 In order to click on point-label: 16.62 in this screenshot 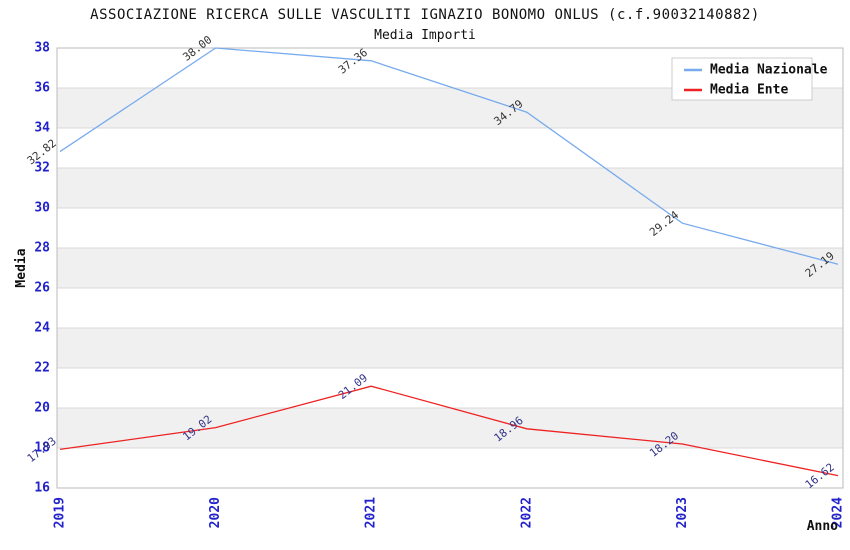, I will do `click(820, 476)`.